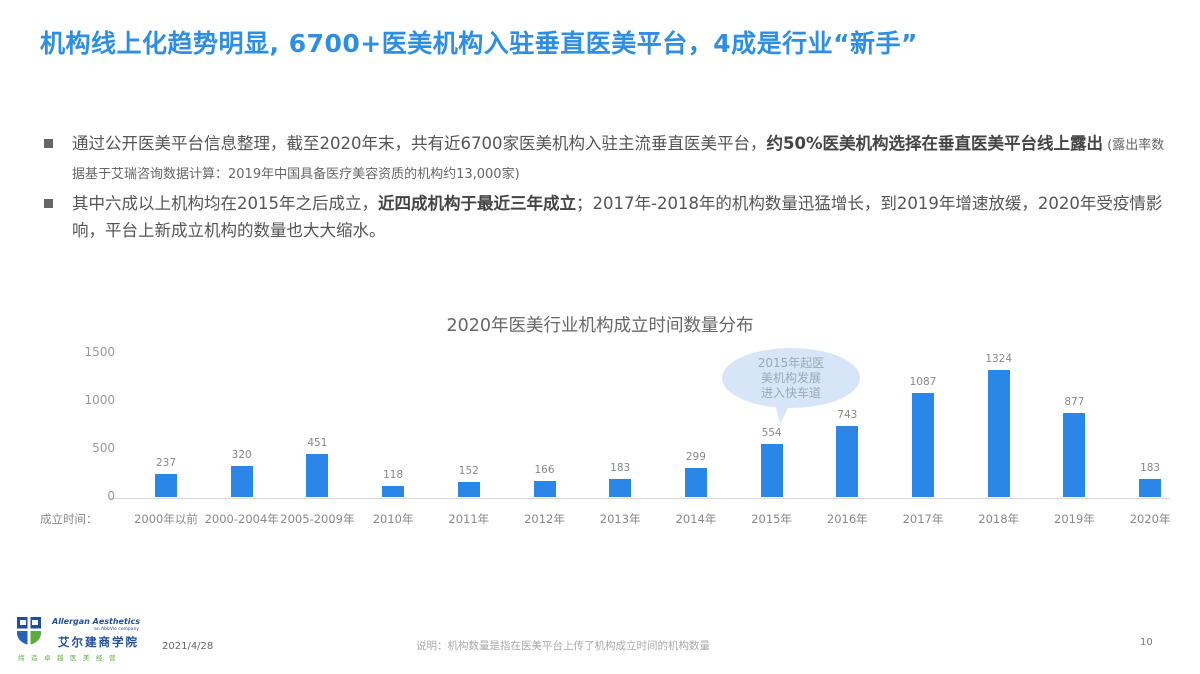  What do you see at coordinates (99, 352) in the screenshot?
I see `y-tick-label: 1500` at bounding box center [99, 352].